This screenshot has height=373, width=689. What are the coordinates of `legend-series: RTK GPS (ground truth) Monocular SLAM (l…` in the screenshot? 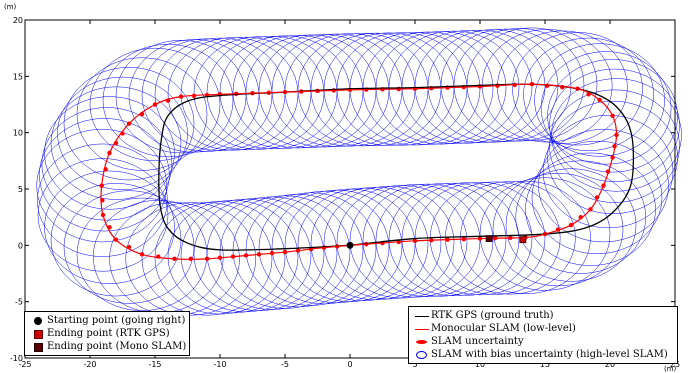 It's located at (543, 335).